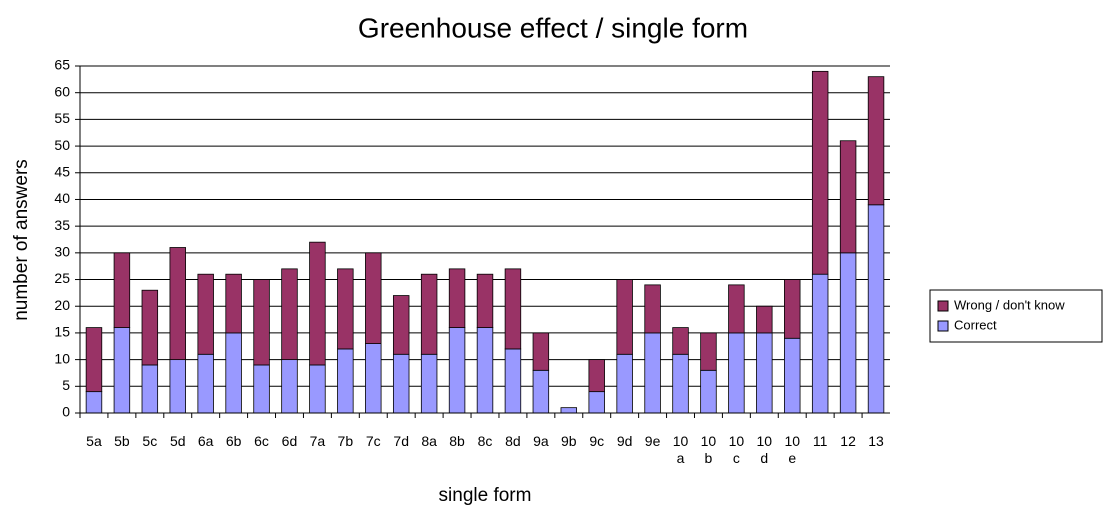 This screenshot has height=511, width=1106. I want to click on y-tick-label: 45, so click(62, 171).